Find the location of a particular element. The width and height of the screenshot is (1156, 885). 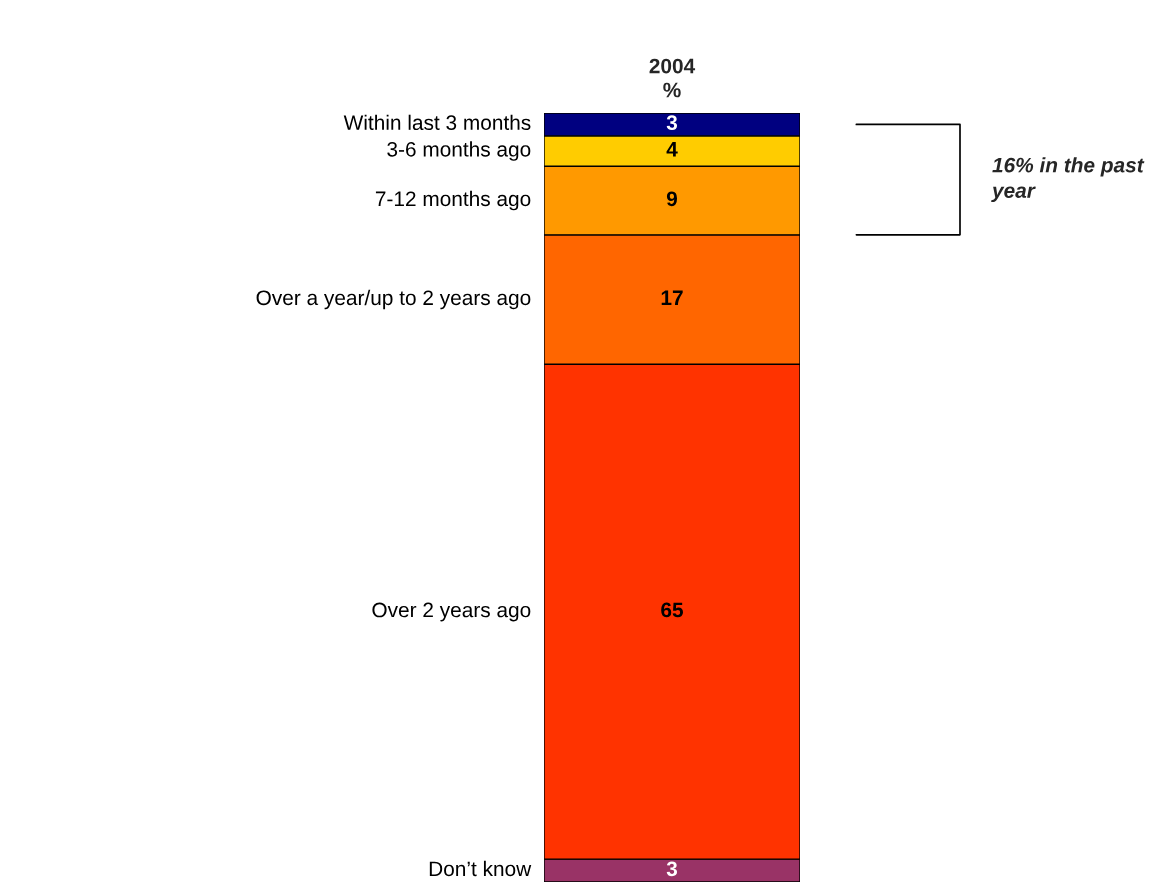

series-label: Over 2 years ago is located at coordinates (451, 612).